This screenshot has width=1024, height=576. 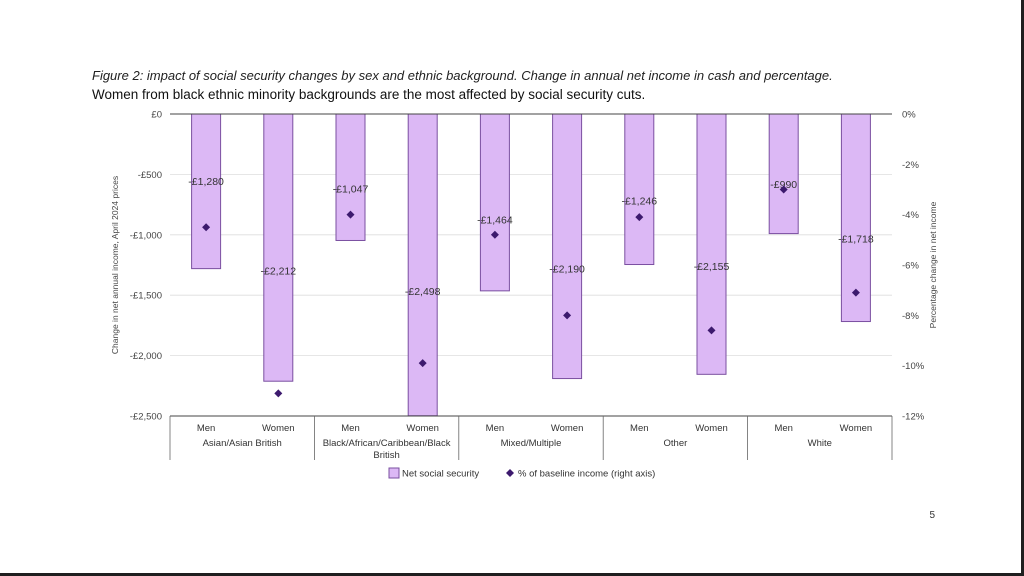 What do you see at coordinates (146, 235) in the screenshot?
I see `y-tick-label: -£1,000` at bounding box center [146, 235].